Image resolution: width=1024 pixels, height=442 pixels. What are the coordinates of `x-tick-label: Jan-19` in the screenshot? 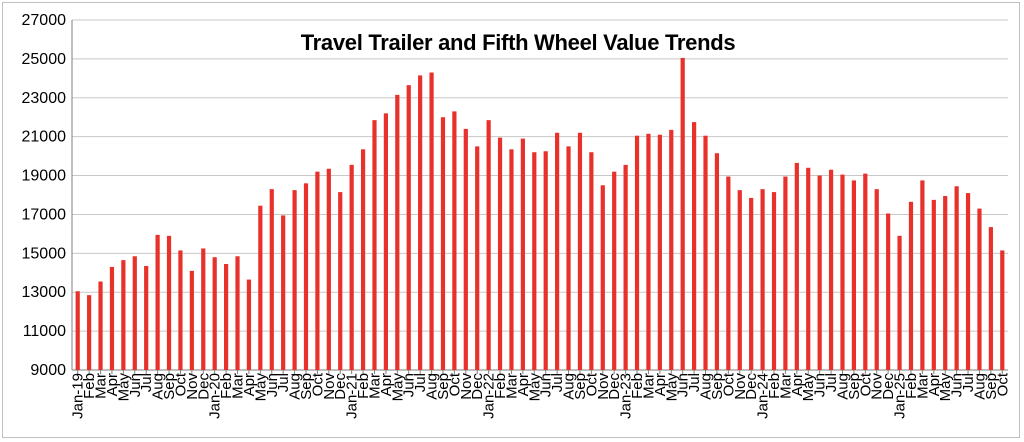 It's located at (78, 396).